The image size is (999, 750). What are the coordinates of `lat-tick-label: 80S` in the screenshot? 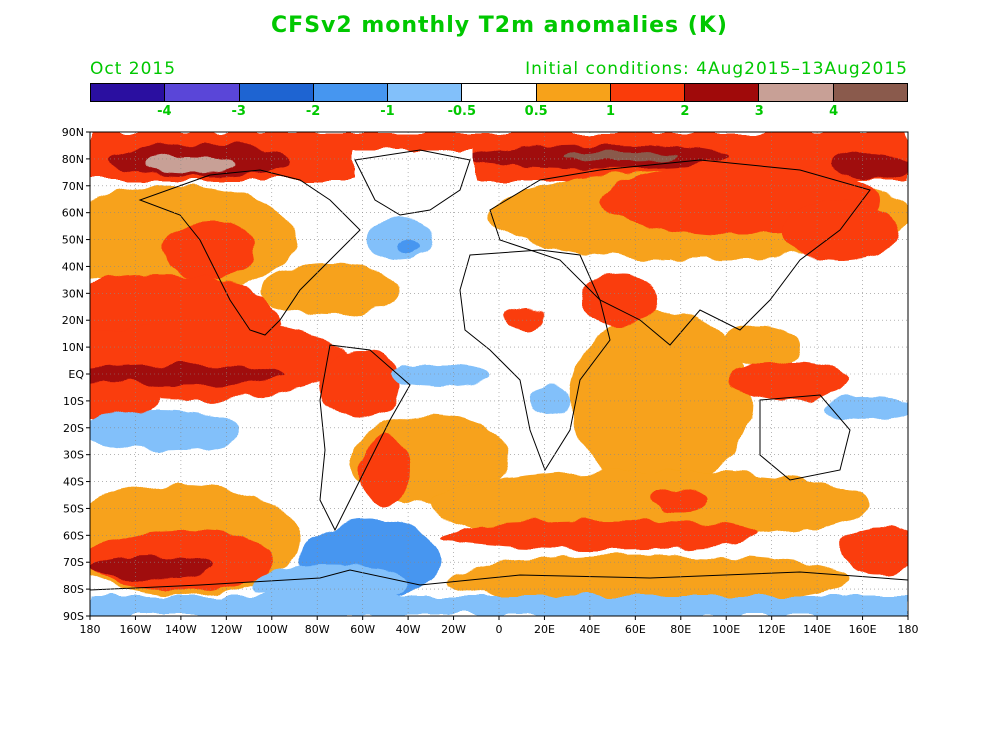 It's located at (73, 589).